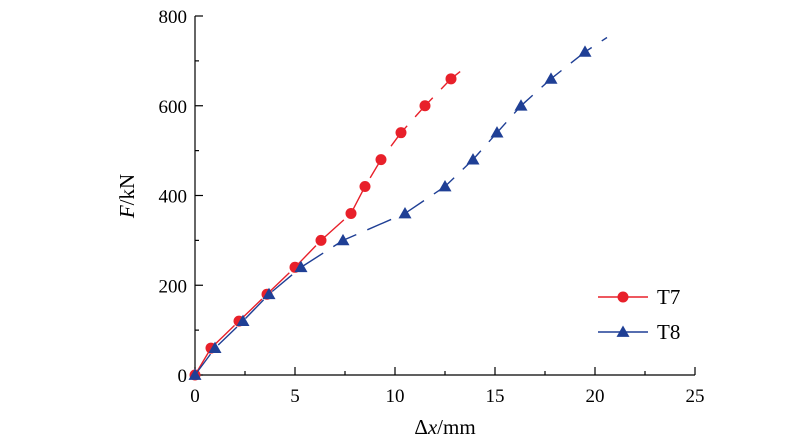 This screenshot has height=444, width=800. I want to click on y-tick-label: 600, so click(173, 107).